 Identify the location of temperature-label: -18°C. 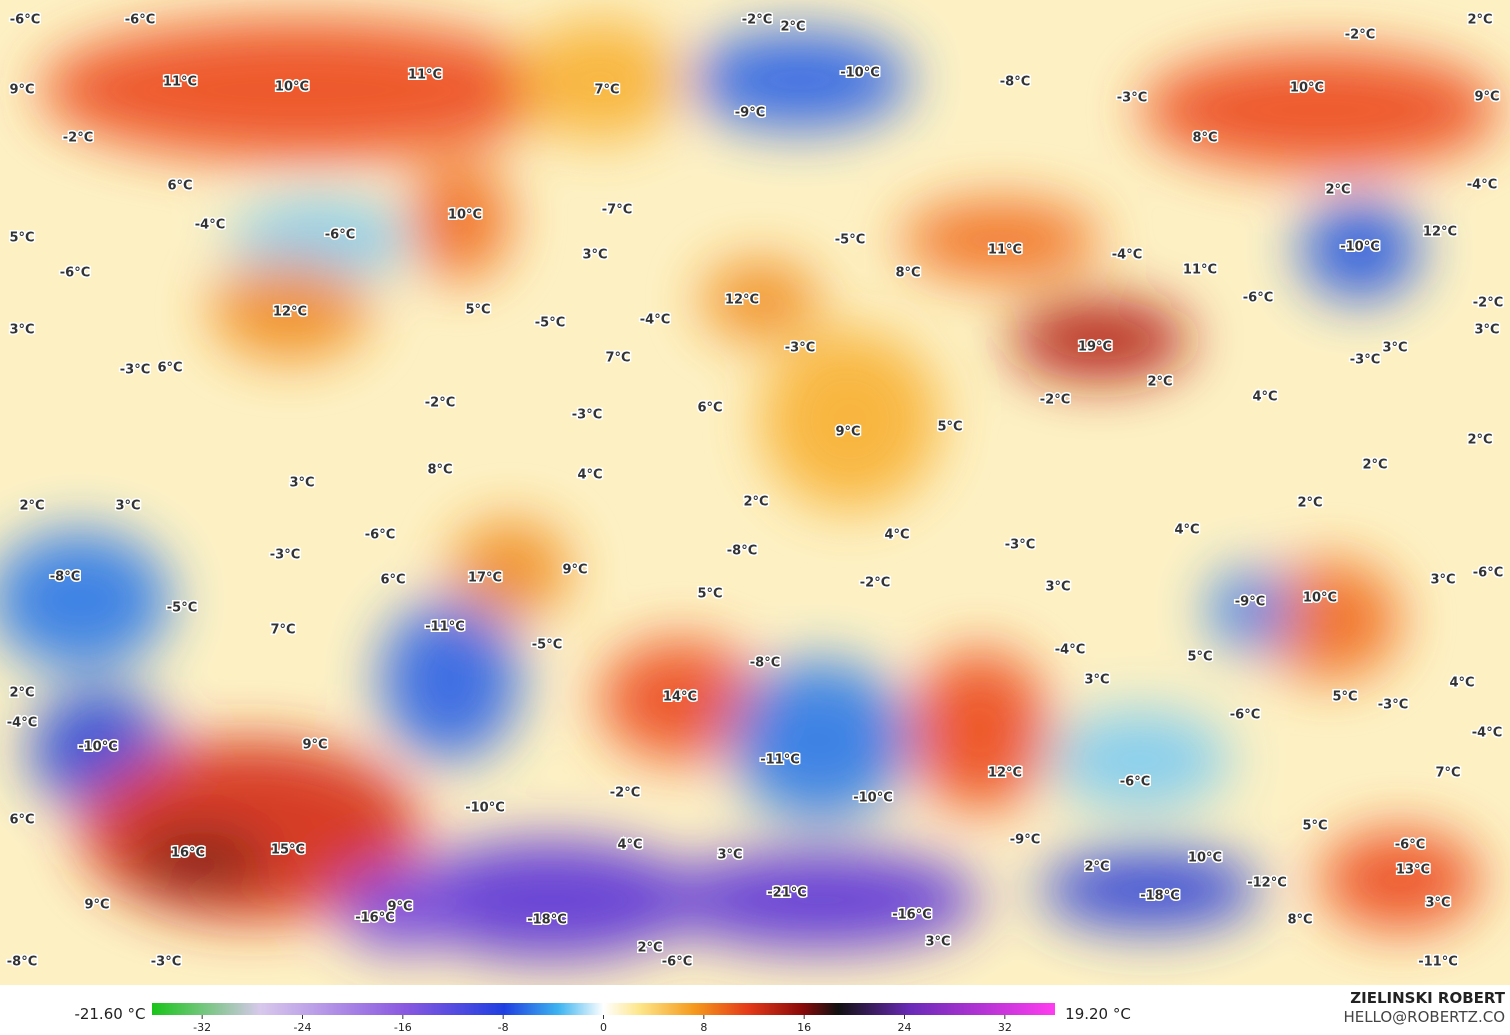
(547, 920).